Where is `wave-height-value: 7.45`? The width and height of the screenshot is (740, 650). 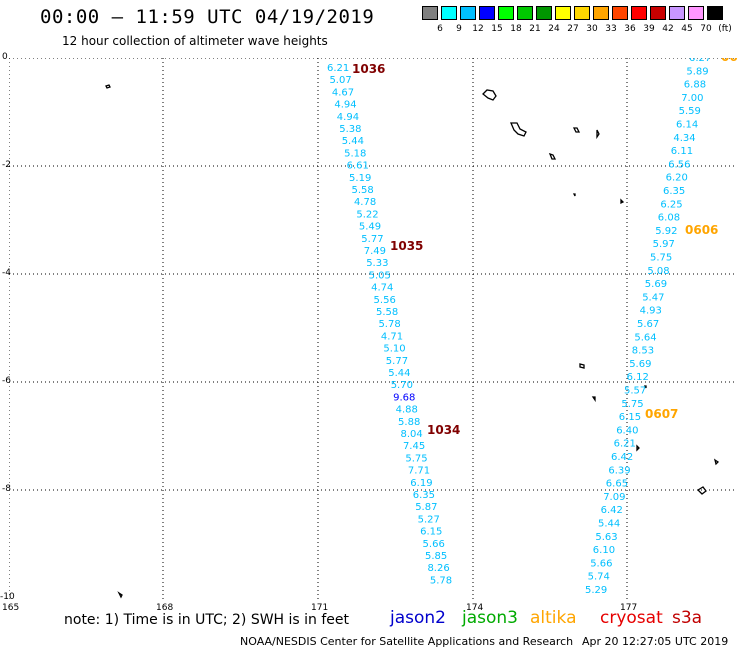 wave-height-value: 7.45 is located at coordinates (414, 446).